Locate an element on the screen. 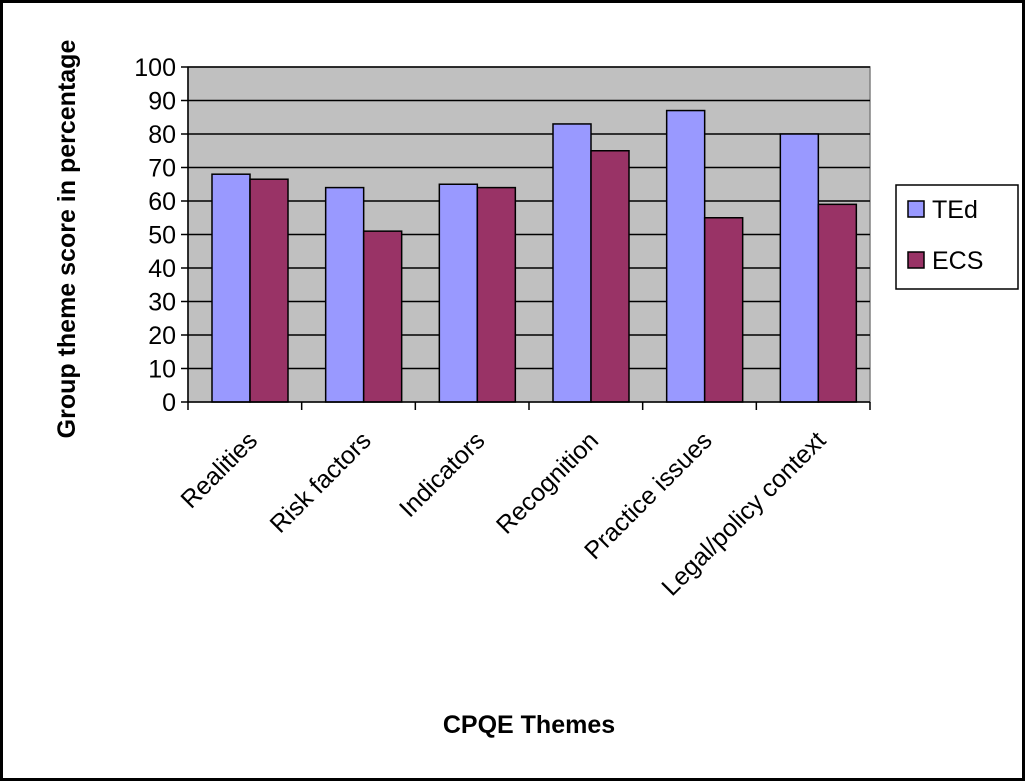  tick-labels: 0 10 20 30 40 50 60 70 80 90 100 is located at coordinates (155, 235).